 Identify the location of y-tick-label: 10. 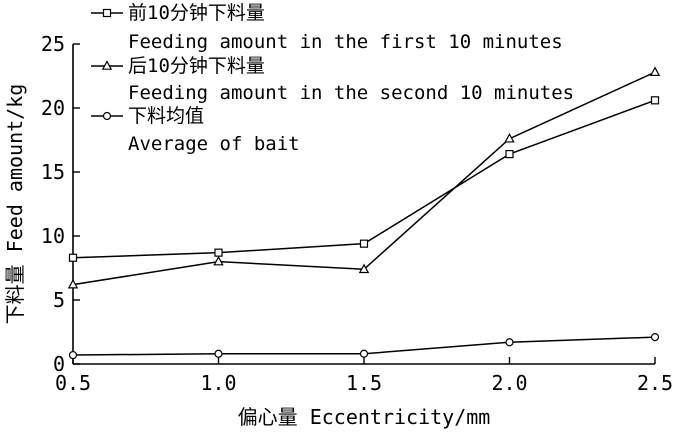
(53, 236).